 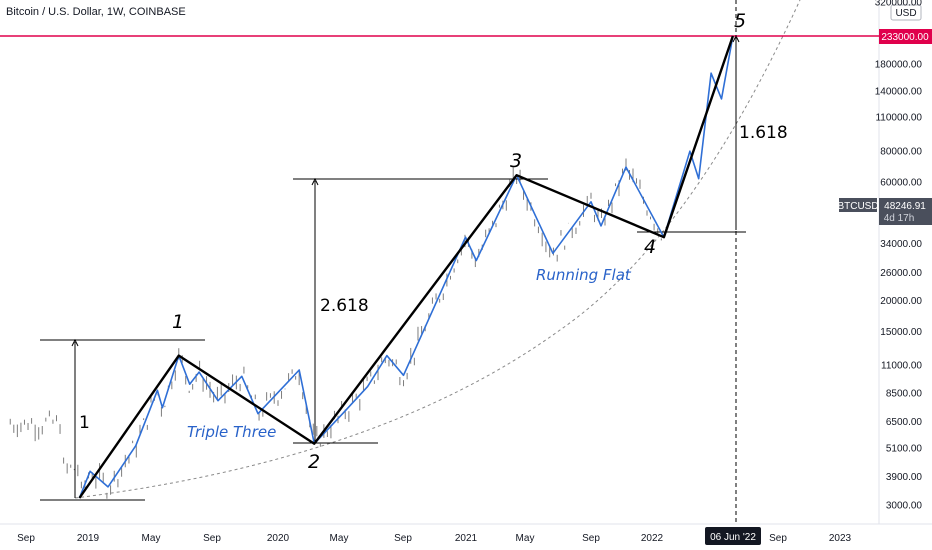 What do you see at coordinates (905, 206) in the screenshot?
I see `last-price-value: 48246.91` at bounding box center [905, 206].